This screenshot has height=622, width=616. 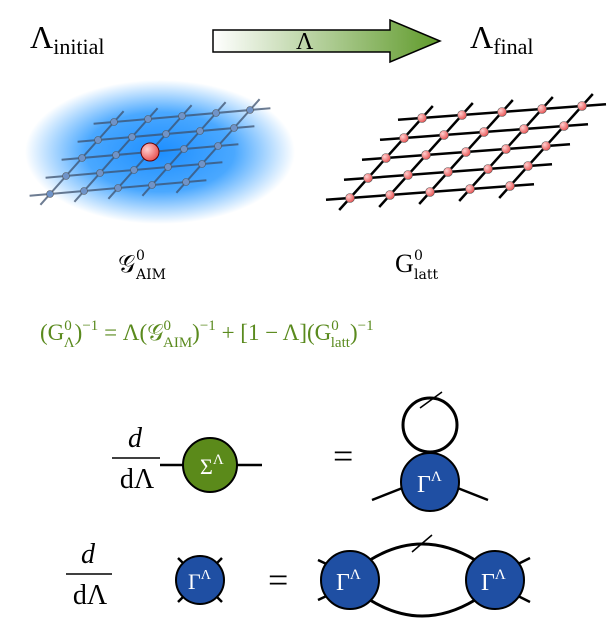 What do you see at coordinates (140, 256) in the screenshot?
I see `aim-sup: 0` at bounding box center [140, 256].